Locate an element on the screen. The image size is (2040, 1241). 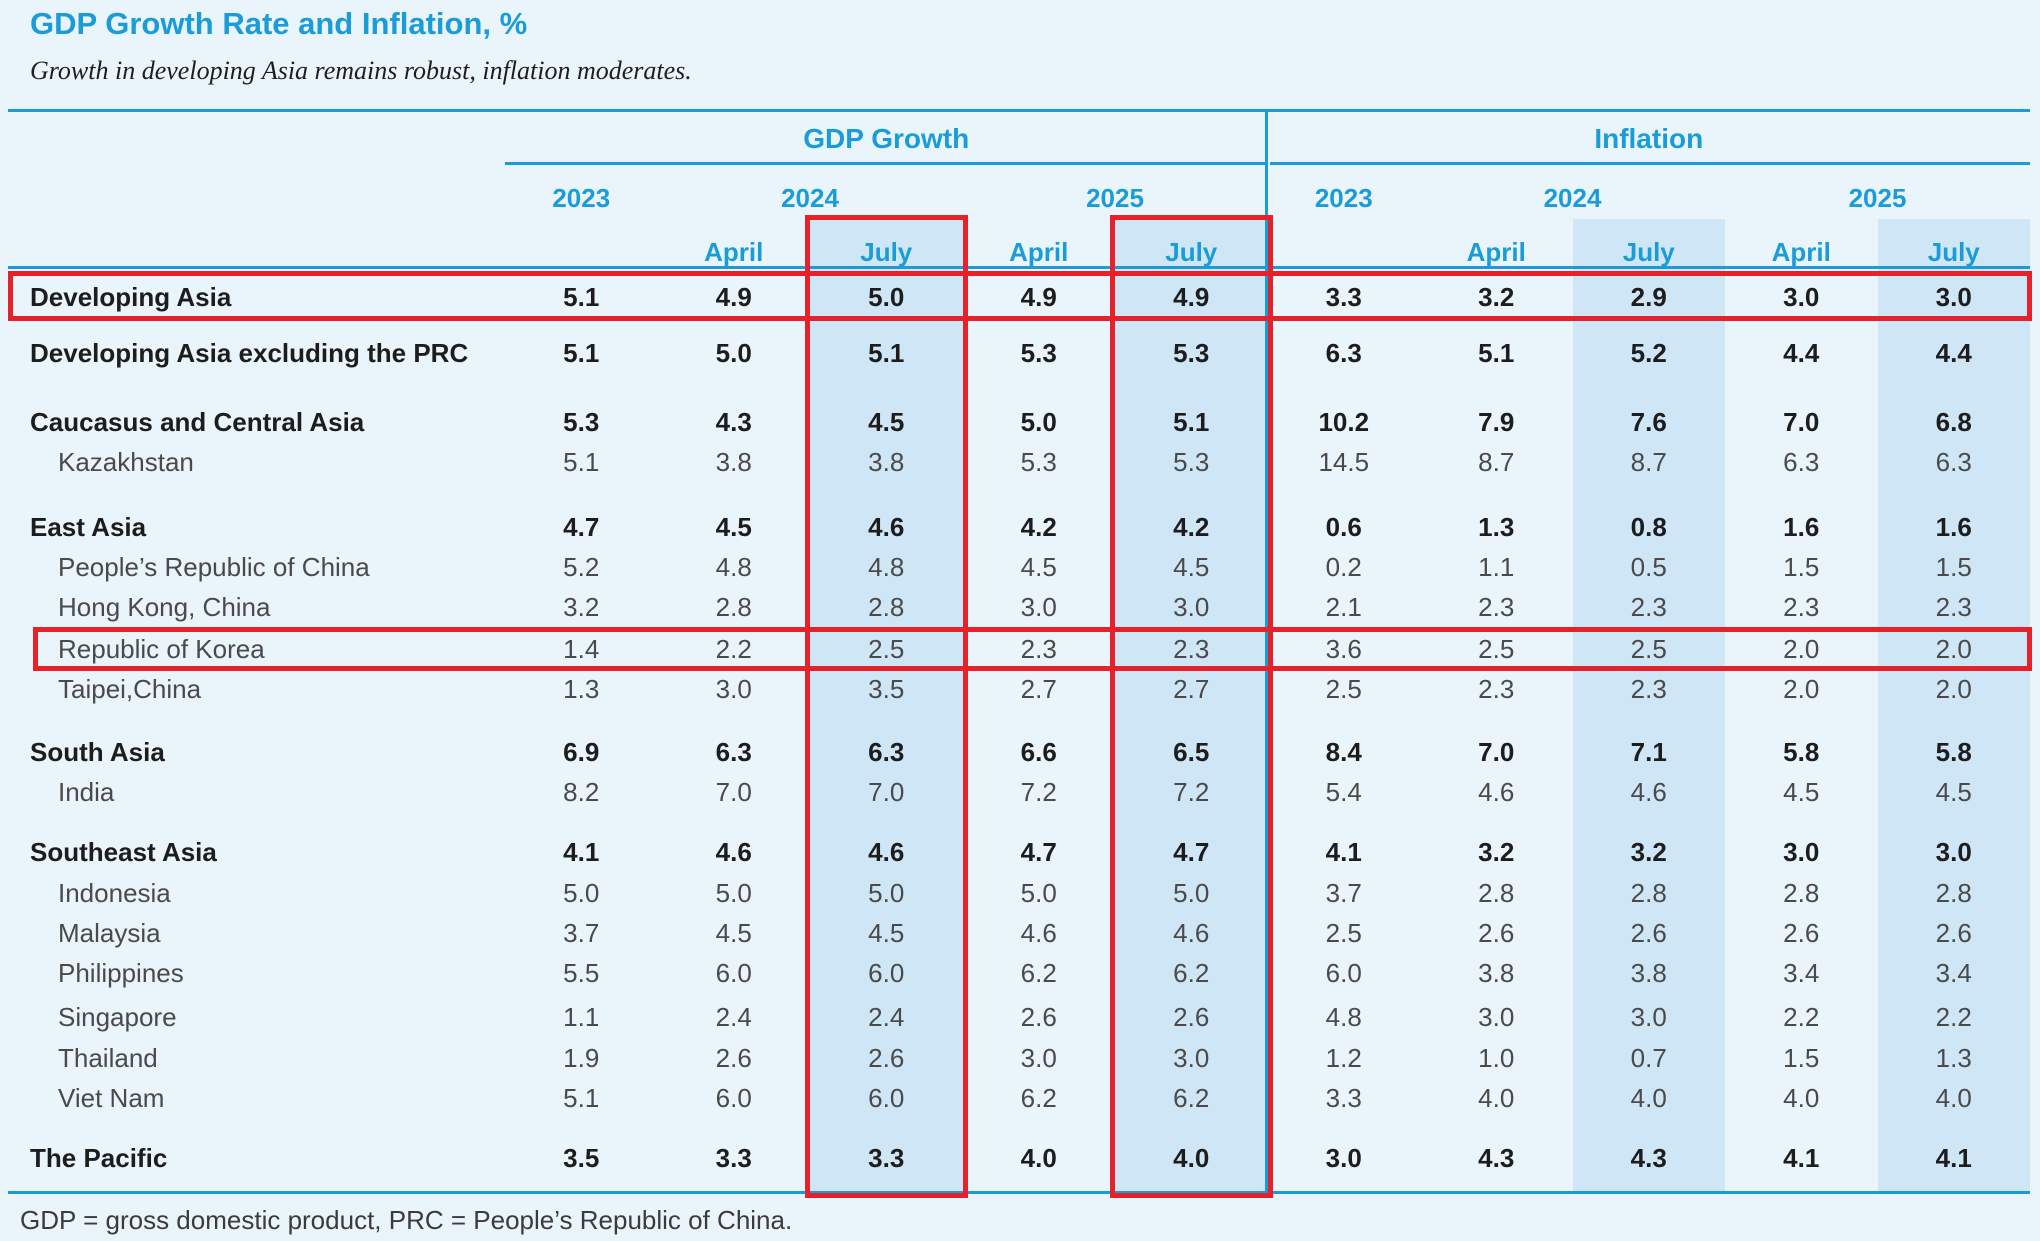
value-cell: 7.1 is located at coordinates (1648, 751).